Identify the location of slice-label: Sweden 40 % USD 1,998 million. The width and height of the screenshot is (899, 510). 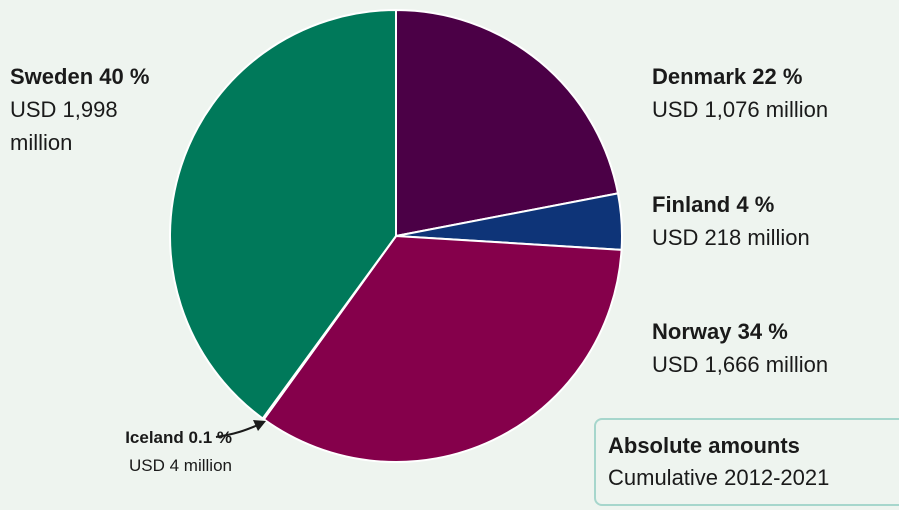
(90, 109).